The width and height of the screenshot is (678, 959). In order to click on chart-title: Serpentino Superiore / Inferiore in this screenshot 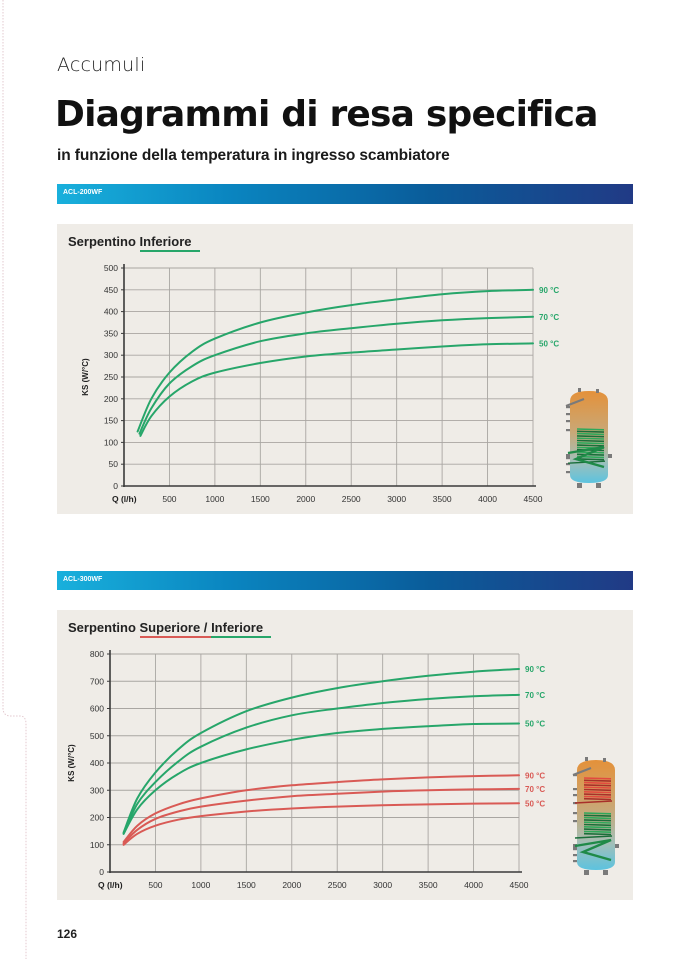, I will do `click(170, 629)`.